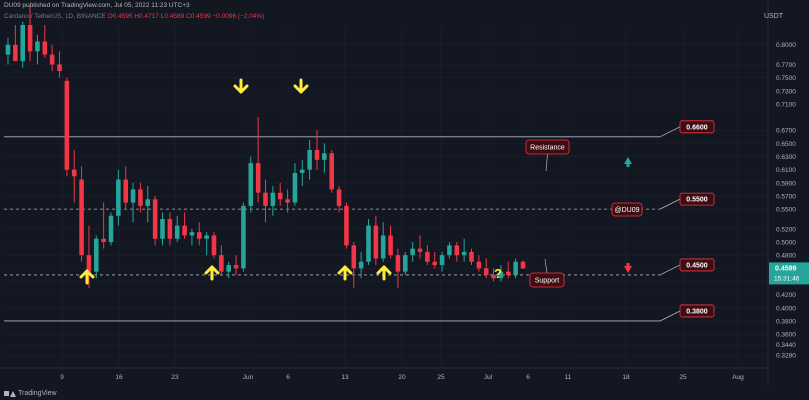 The image size is (809, 400). What do you see at coordinates (55, 16) in the screenshot?
I see `symbol-name: Cardano / TetherUS, 1D, BINANCE` at bounding box center [55, 16].